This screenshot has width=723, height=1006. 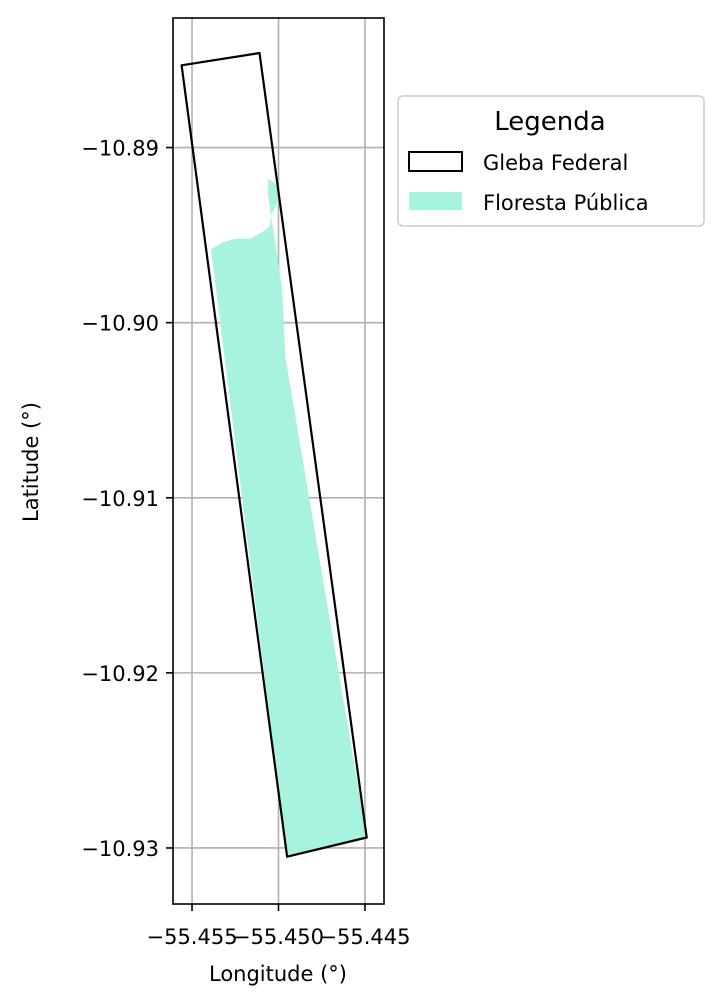 What do you see at coordinates (364, 937) in the screenshot?
I see `x-tick-label: −55.445` at bounding box center [364, 937].